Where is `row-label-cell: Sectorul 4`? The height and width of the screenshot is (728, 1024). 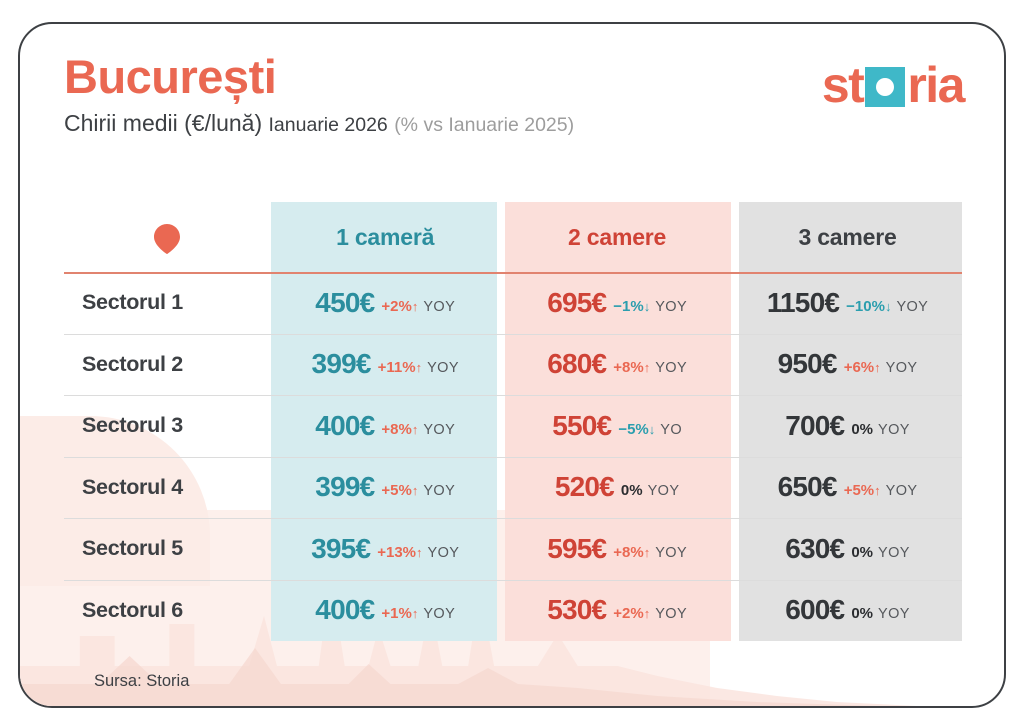 row-label-cell: Sectorul 4 is located at coordinates (166, 487).